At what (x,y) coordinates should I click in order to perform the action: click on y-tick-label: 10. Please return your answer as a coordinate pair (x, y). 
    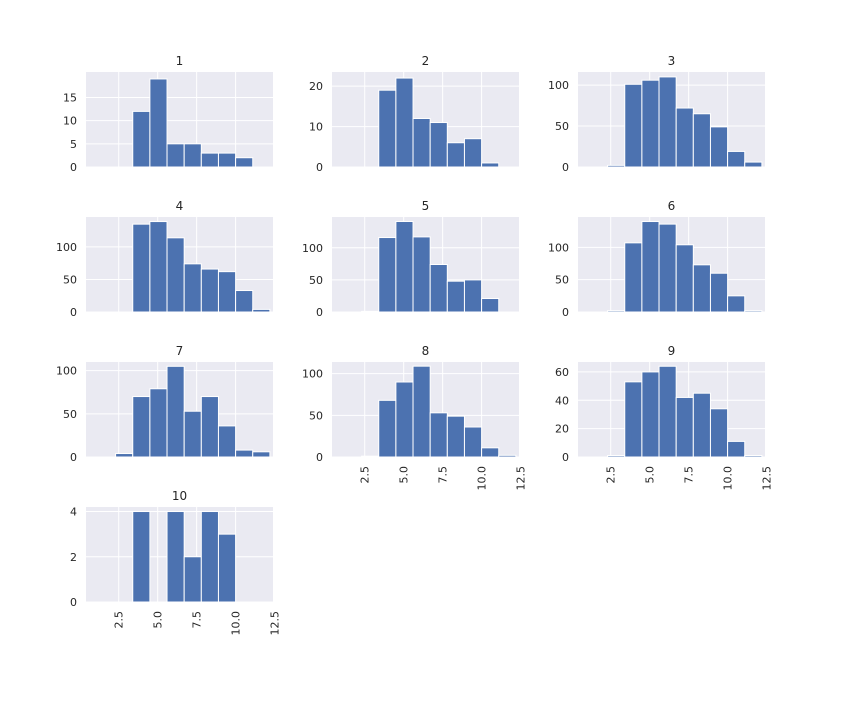
    Looking at the image, I should click on (316, 127).